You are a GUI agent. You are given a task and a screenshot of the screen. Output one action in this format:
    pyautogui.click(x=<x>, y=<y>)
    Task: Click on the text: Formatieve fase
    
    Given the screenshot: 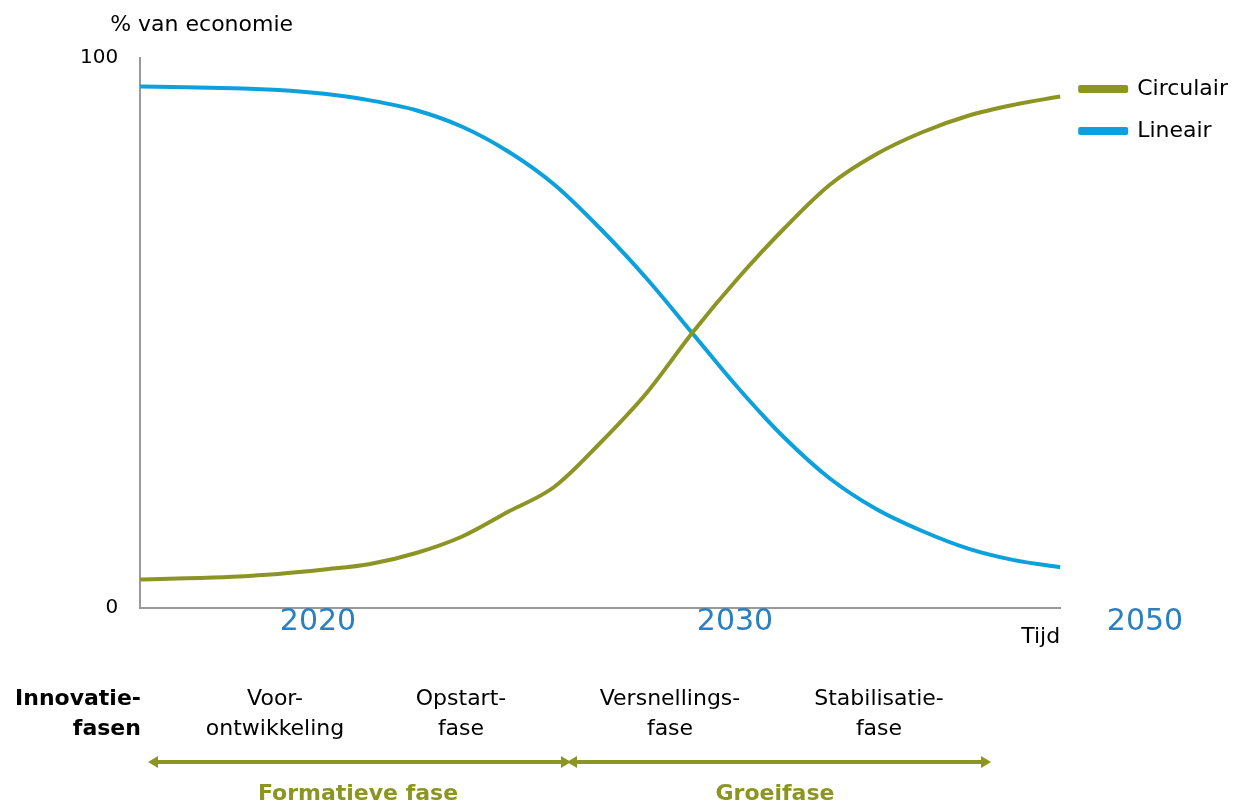 What is the action you would take?
    pyautogui.click(x=358, y=790)
    